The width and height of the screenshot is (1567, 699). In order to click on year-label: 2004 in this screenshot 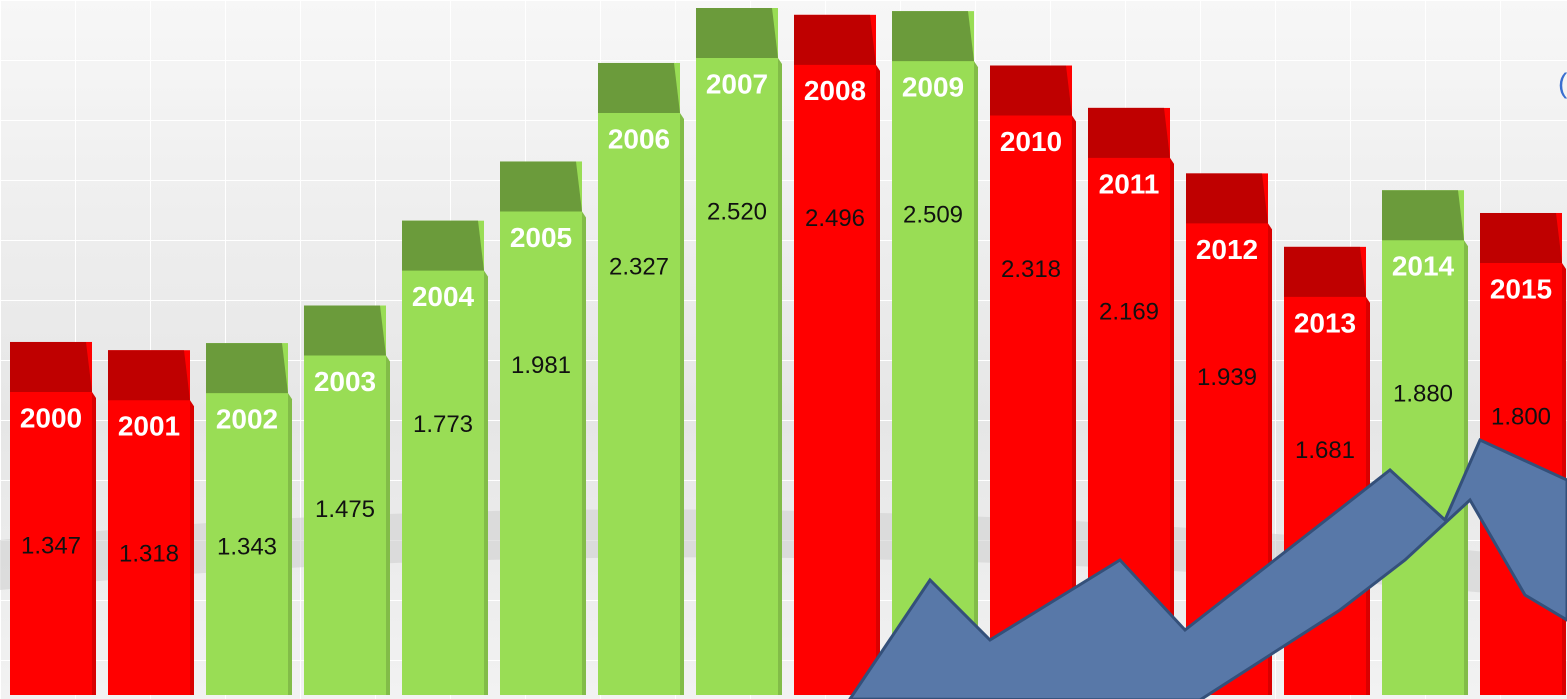, I will do `click(443, 296)`.